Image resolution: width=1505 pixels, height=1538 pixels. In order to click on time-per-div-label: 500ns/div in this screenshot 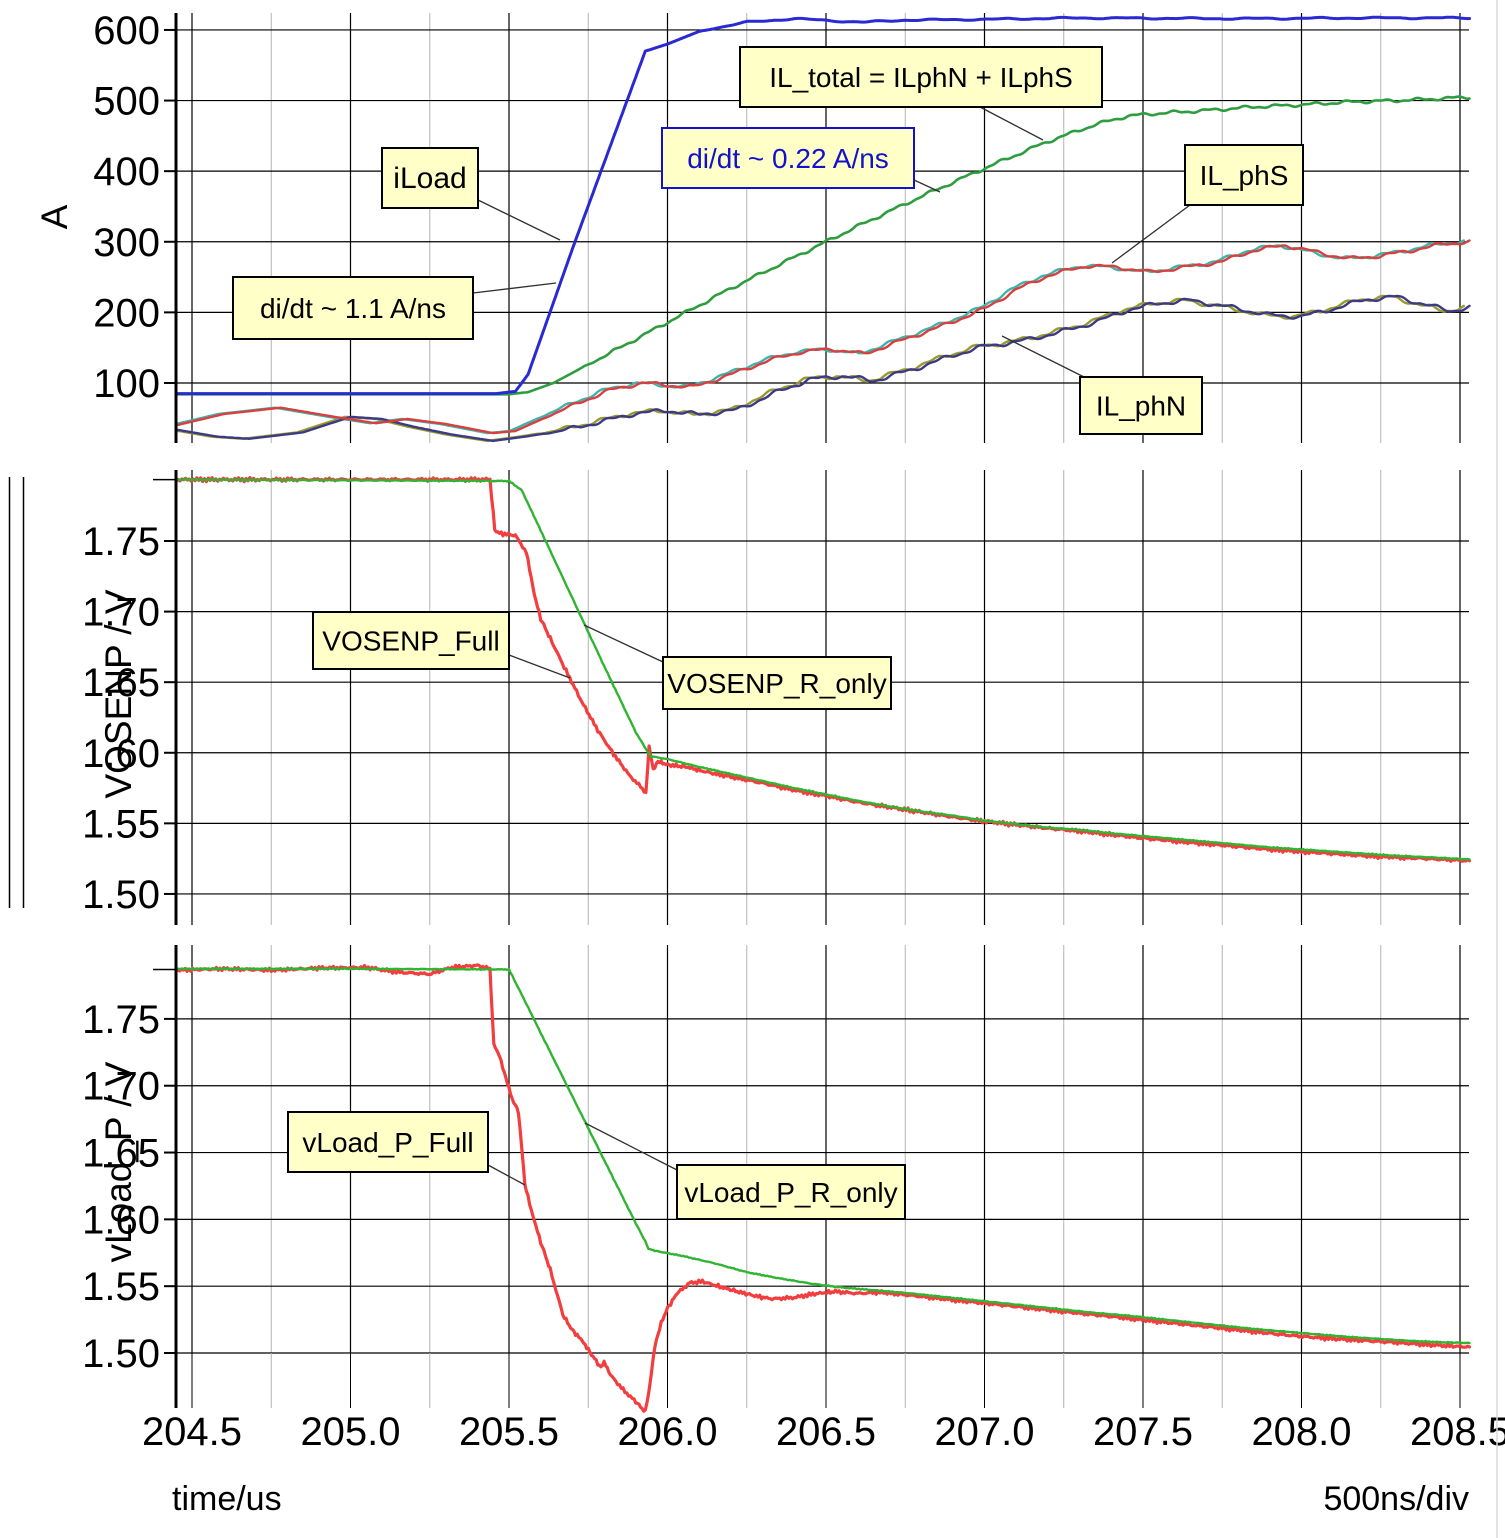, I will do `click(1396, 1499)`.